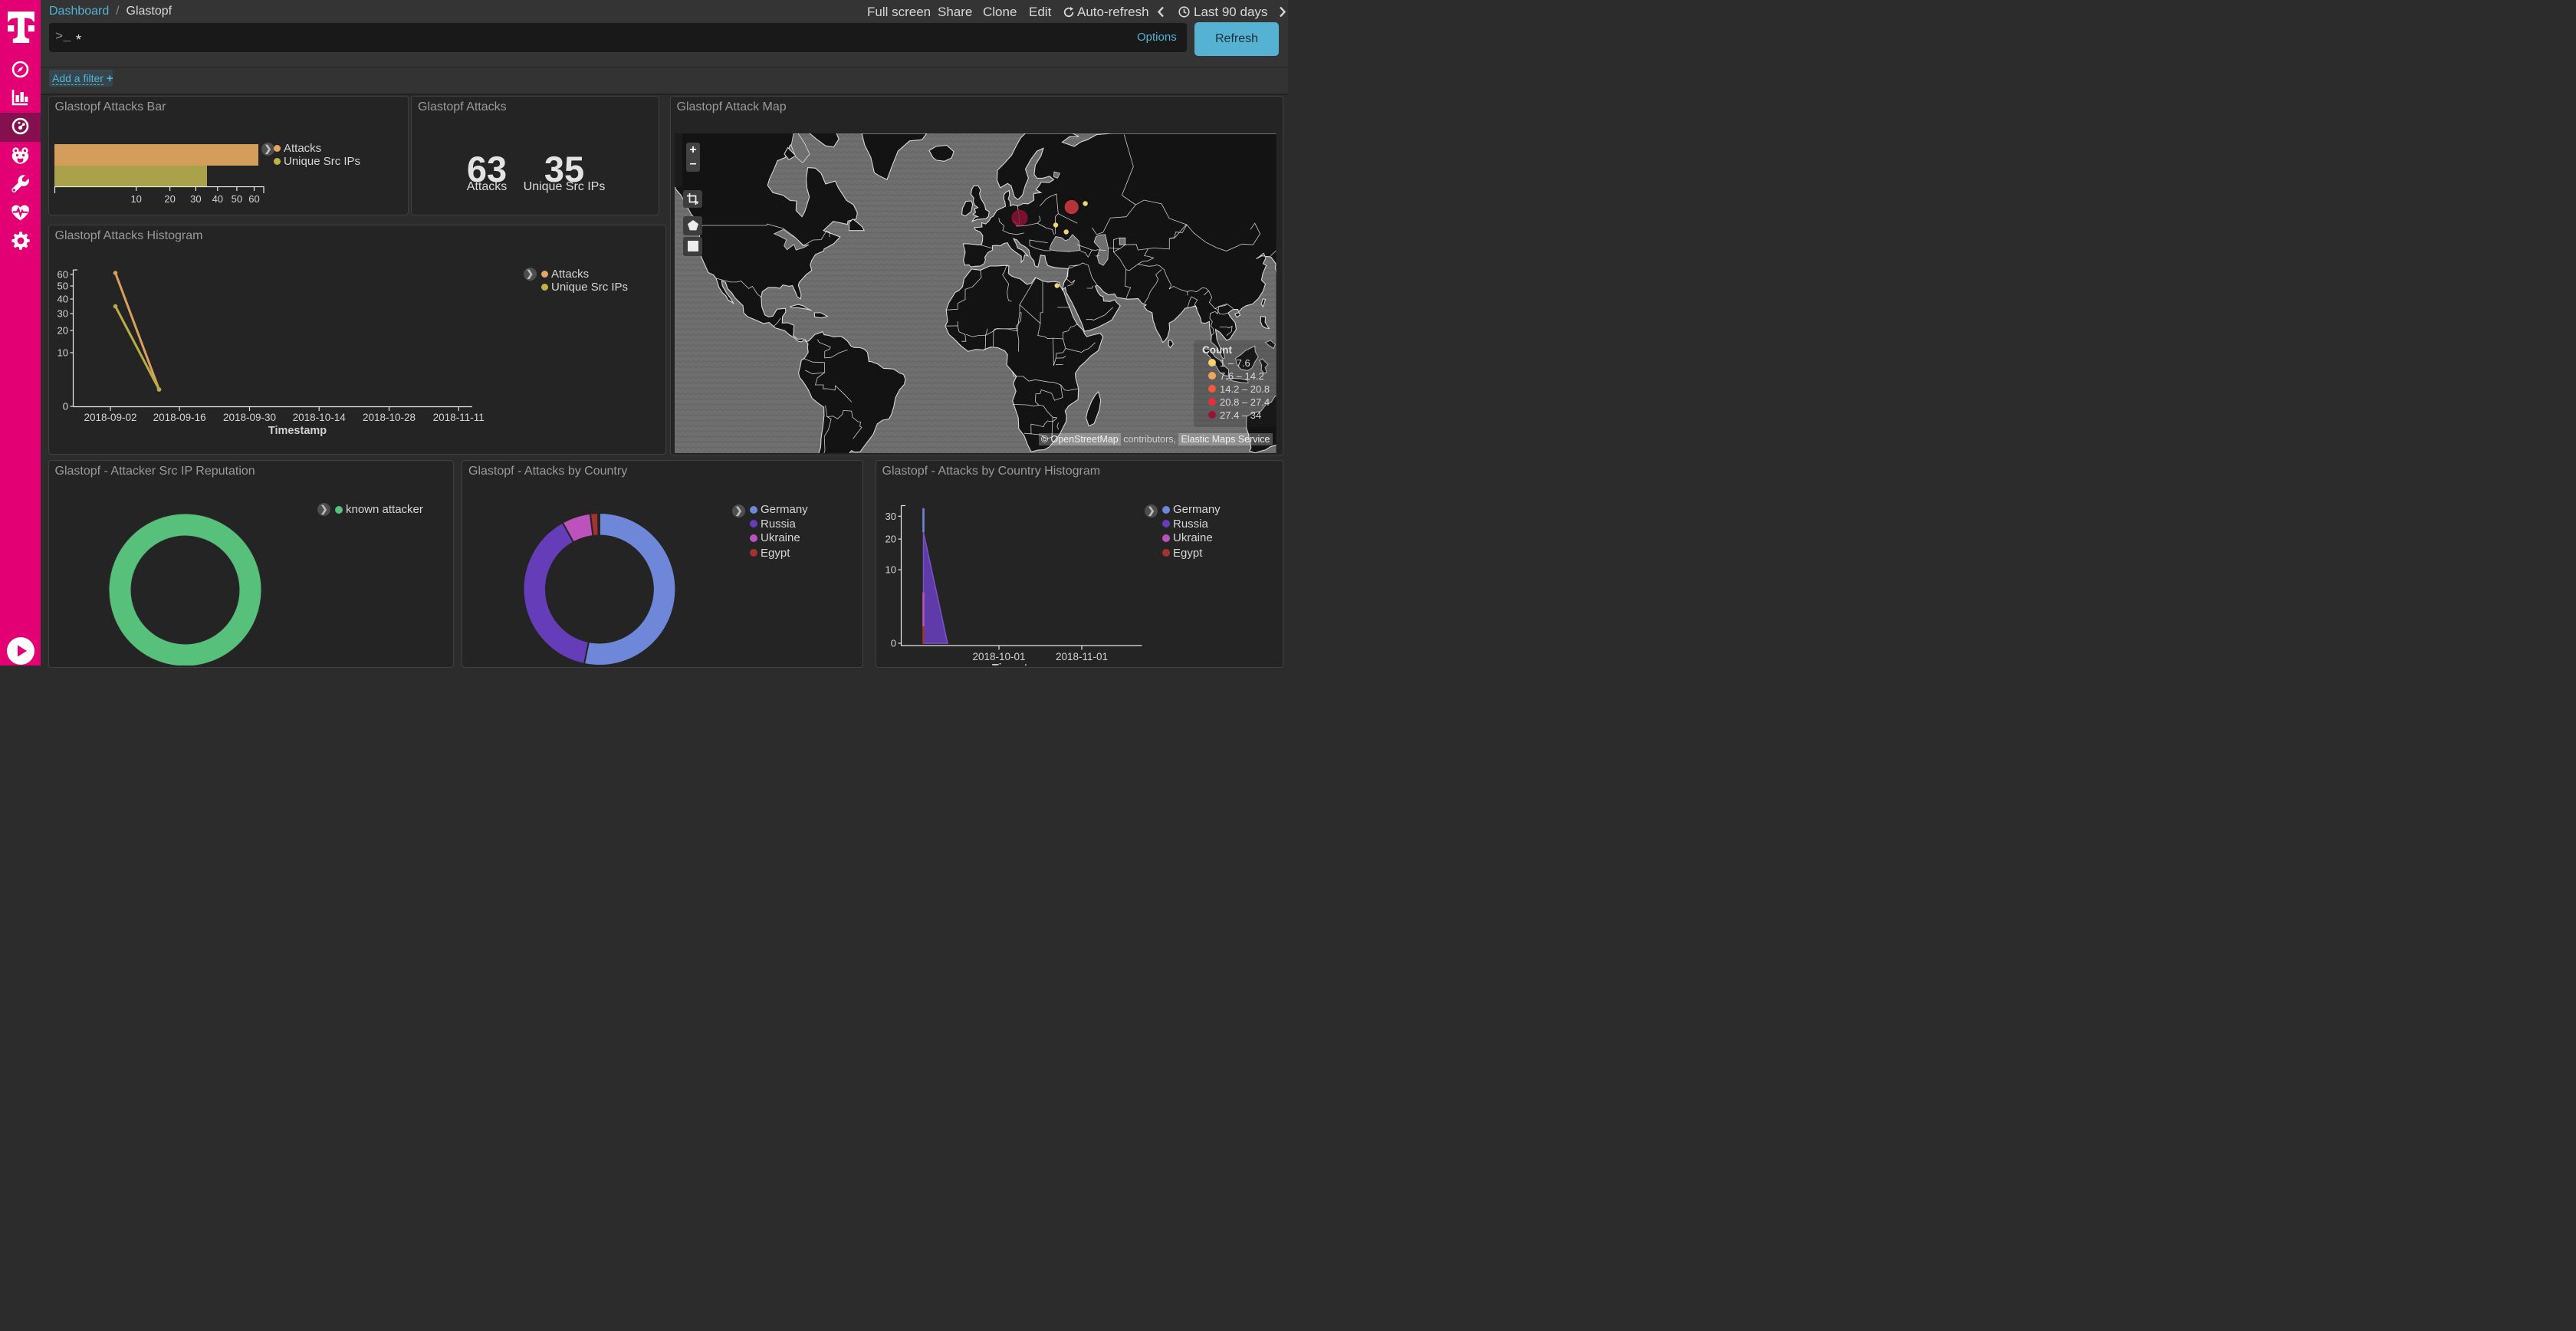 The width and height of the screenshot is (2576, 1331). I want to click on svg-text: 2018-10-28, so click(389, 417).